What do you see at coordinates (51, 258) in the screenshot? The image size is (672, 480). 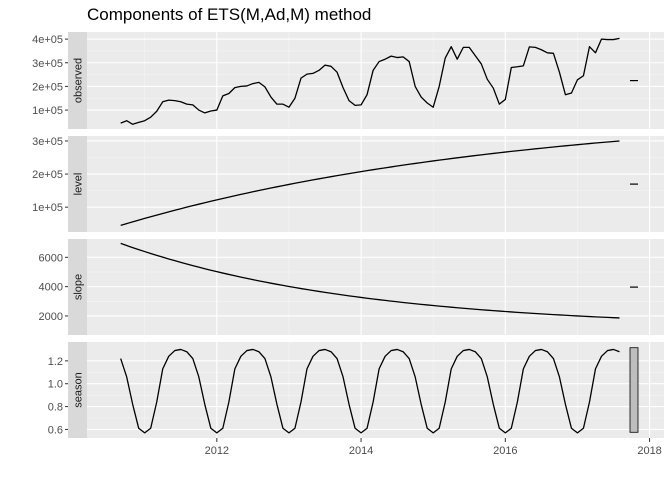 I see `y-tick-label: 6000` at bounding box center [51, 258].